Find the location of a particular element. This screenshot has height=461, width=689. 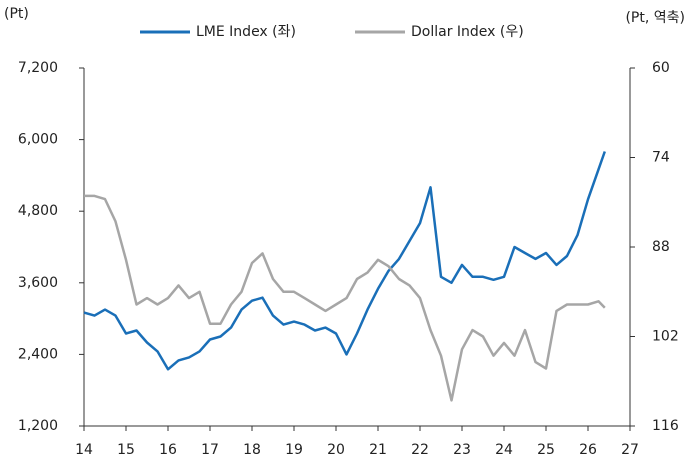

legend-label: Dollar Index (우) is located at coordinates (467, 32).